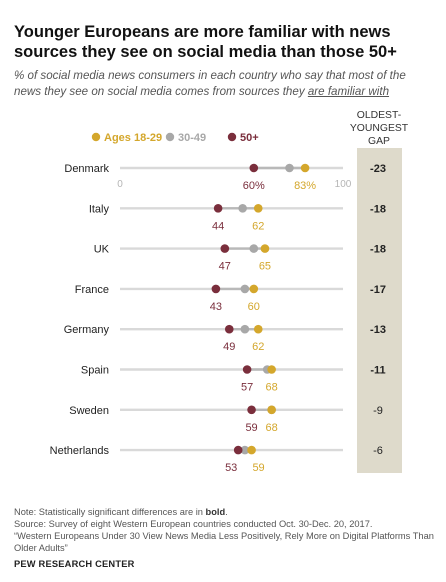 The image size is (446, 582). Describe the element at coordinates (348, 91) in the screenshot. I see `subtitle-emphasis: are familiar with` at that location.